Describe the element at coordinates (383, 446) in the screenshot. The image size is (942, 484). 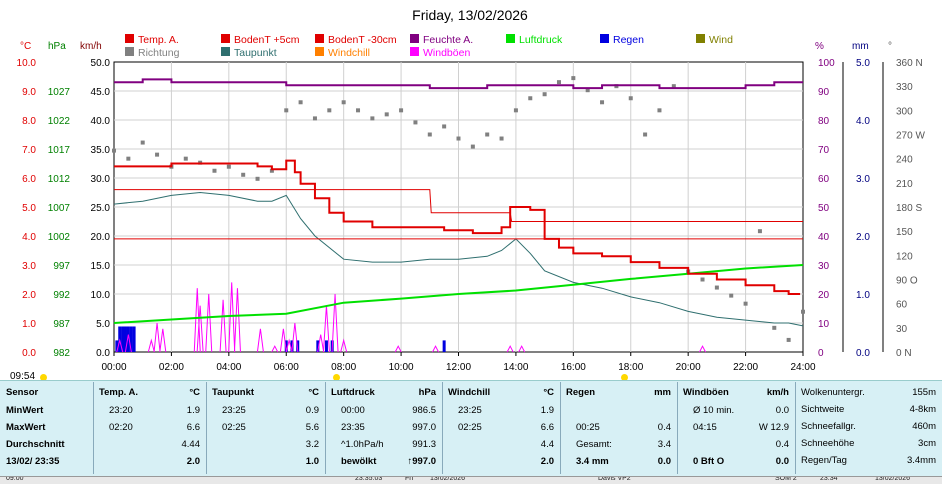
I see `table-row: ^1.0hPa/h 991.3` at that location.